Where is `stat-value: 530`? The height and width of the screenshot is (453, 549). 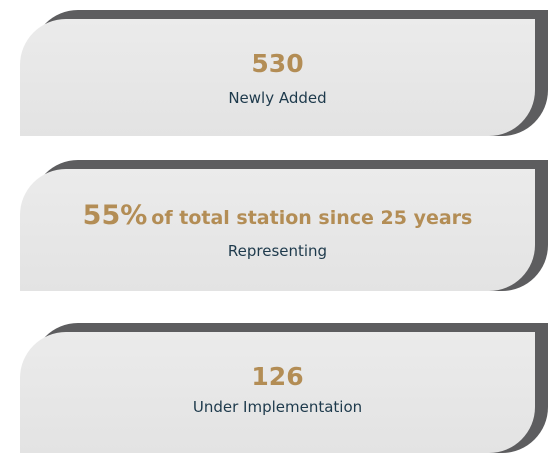 stat-value: 530 is located at coordinates (277, 63).